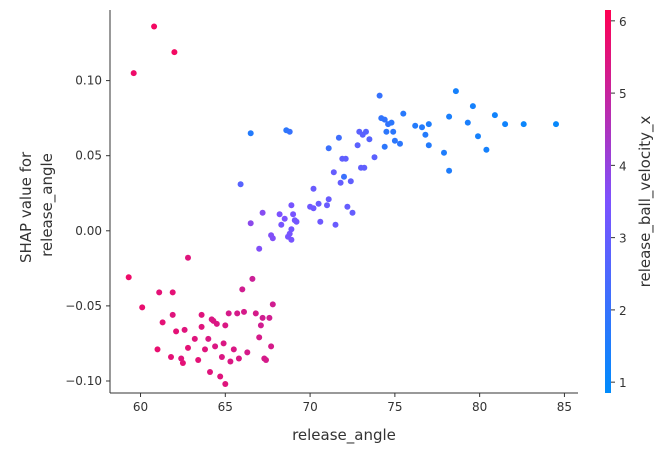 Image resolution: width=663 pixels, height=453 pixels. I want to click on x-tick-label: 70, so click(309, 407).